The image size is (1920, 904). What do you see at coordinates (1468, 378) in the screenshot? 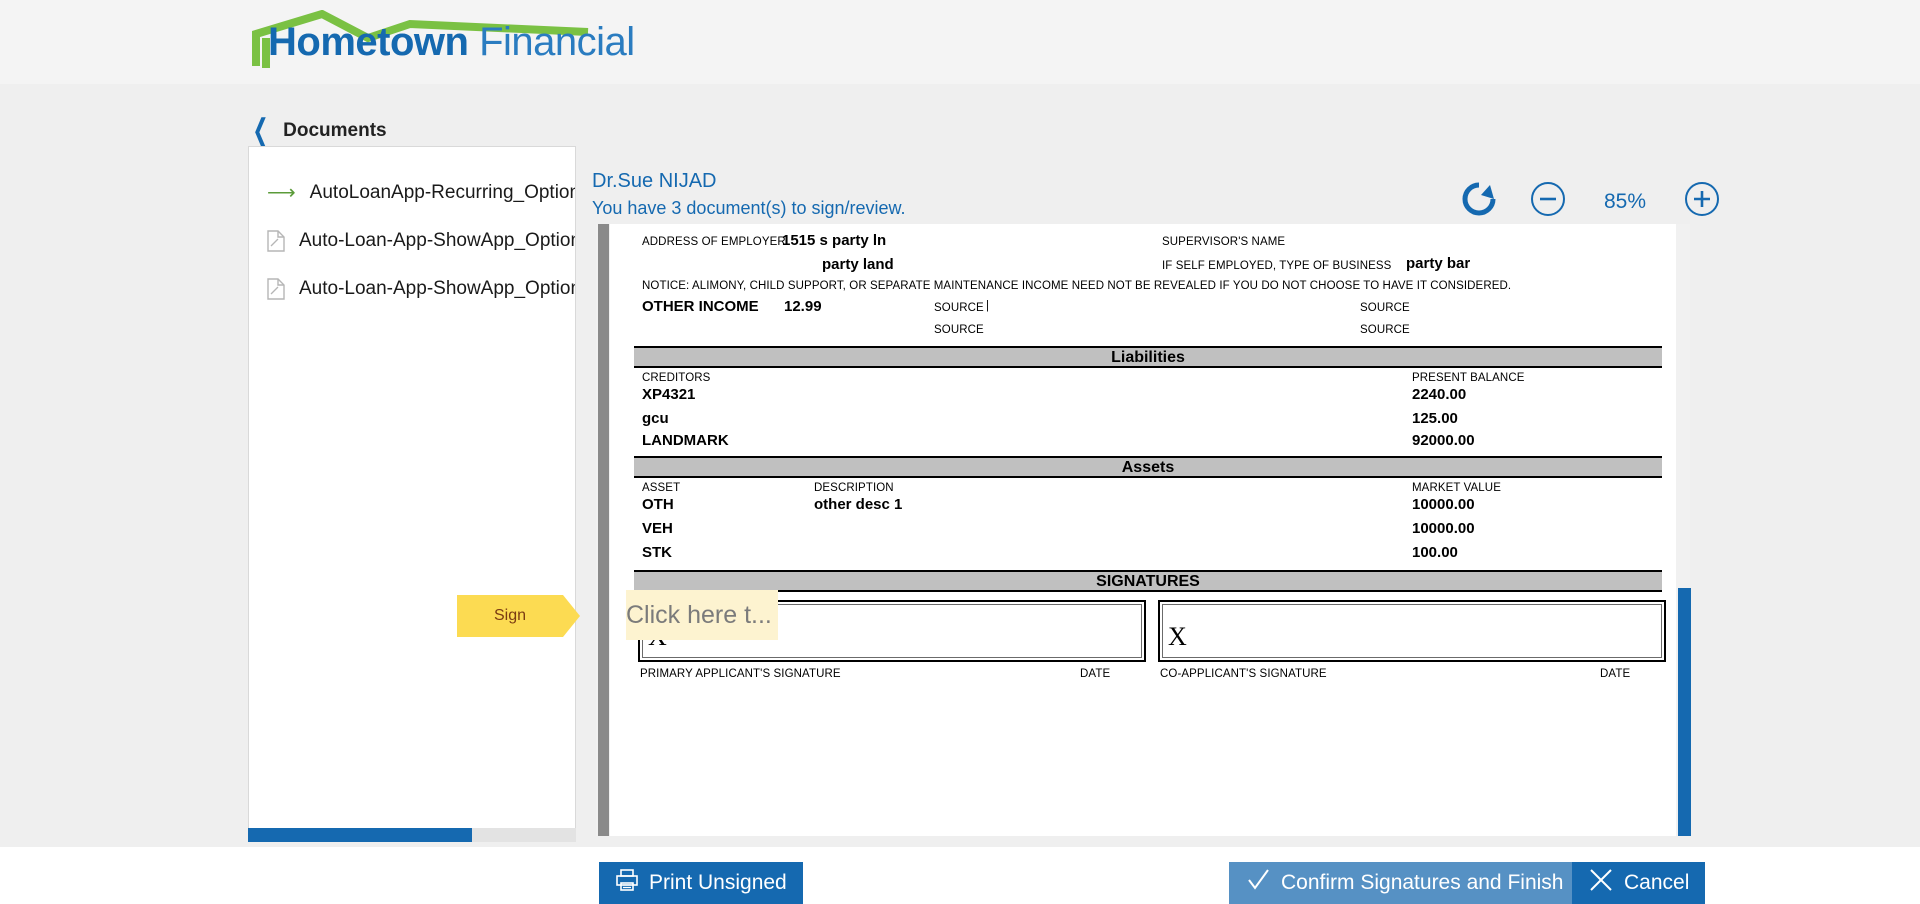
I see `liabilities-col-balance: PRESENT BALANCE` at bounding box center [1468, 378].